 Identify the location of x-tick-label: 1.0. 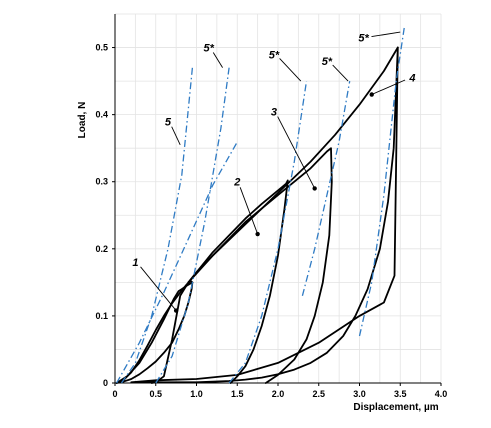
(196, 394).